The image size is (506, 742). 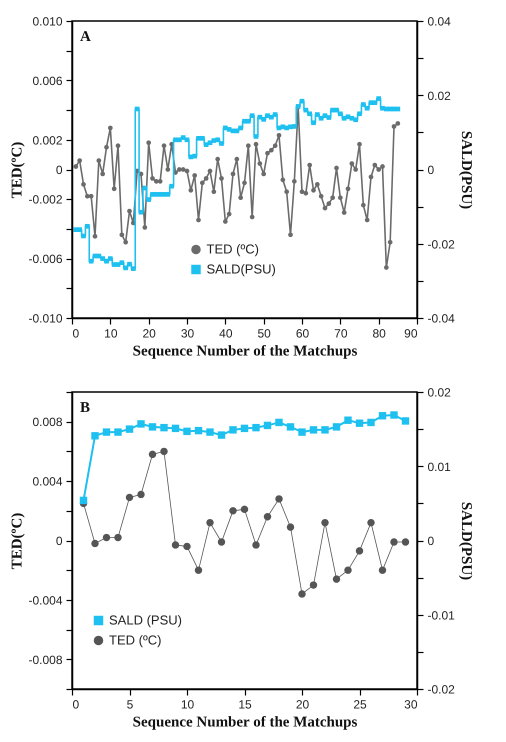 I want to click on y2-tick-label: 0.04, so click(x=440, y=21).